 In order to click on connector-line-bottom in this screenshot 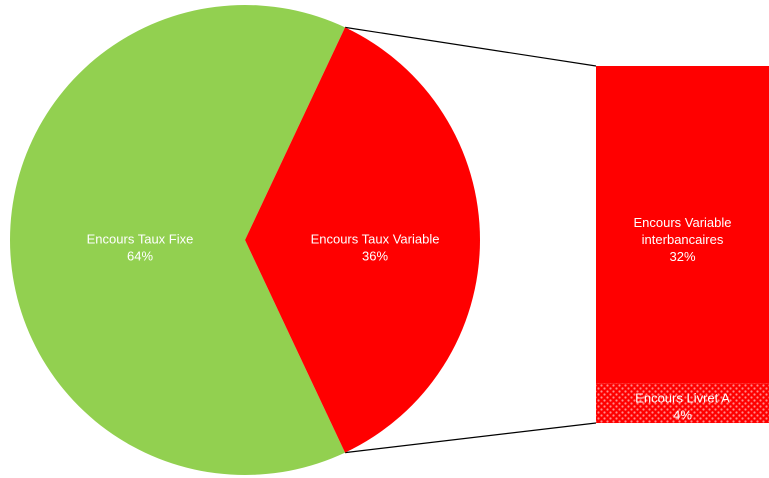, I will do `click(470, 438)`.